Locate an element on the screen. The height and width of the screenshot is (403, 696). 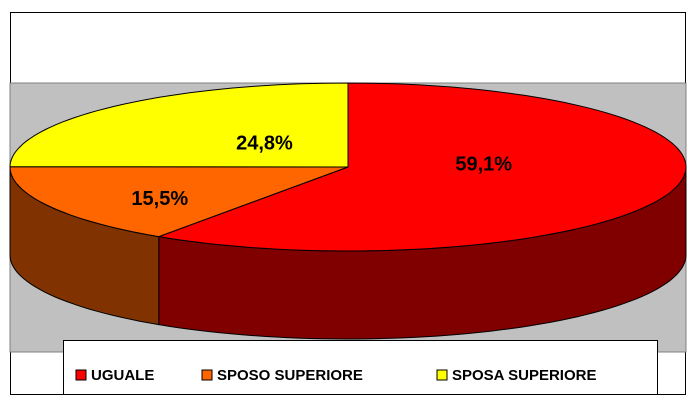
legend-label: UGUALE is located at coordinates (122, 375).